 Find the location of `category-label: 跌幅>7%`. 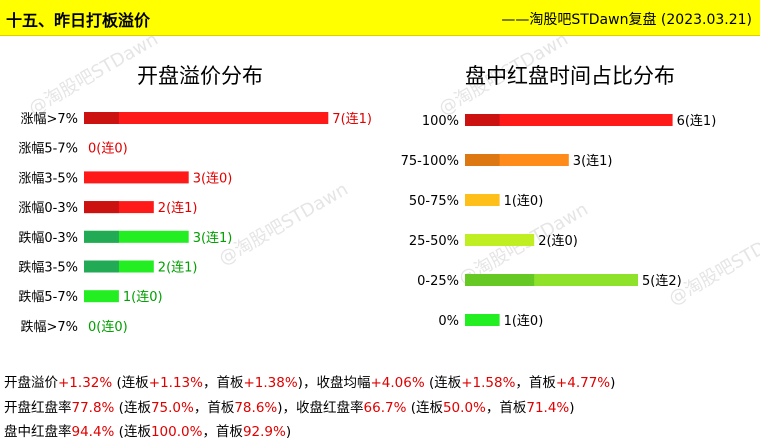

category-label: 跌幅>7% is located at coordinates (49, 327).